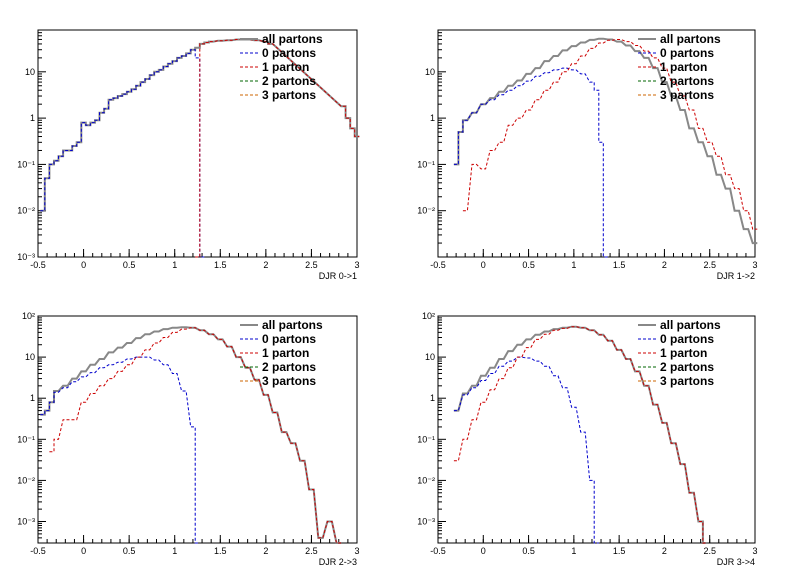 This screenshot has width=796, height=572. What do you see at coordinates (338, 562) in the screenshot?
I see `x-axis-label: DJR 2->3` at bounding box center [338, 562].